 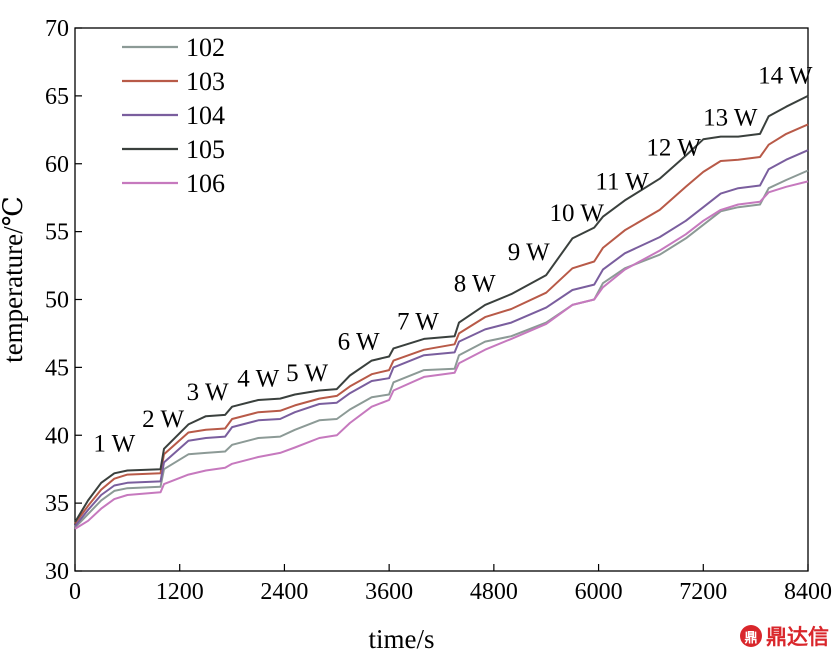 What do you see at coordinates (785, 76) in the screenshot?
I see `power-annotation: 14 W` at bounding box center [785, 76].